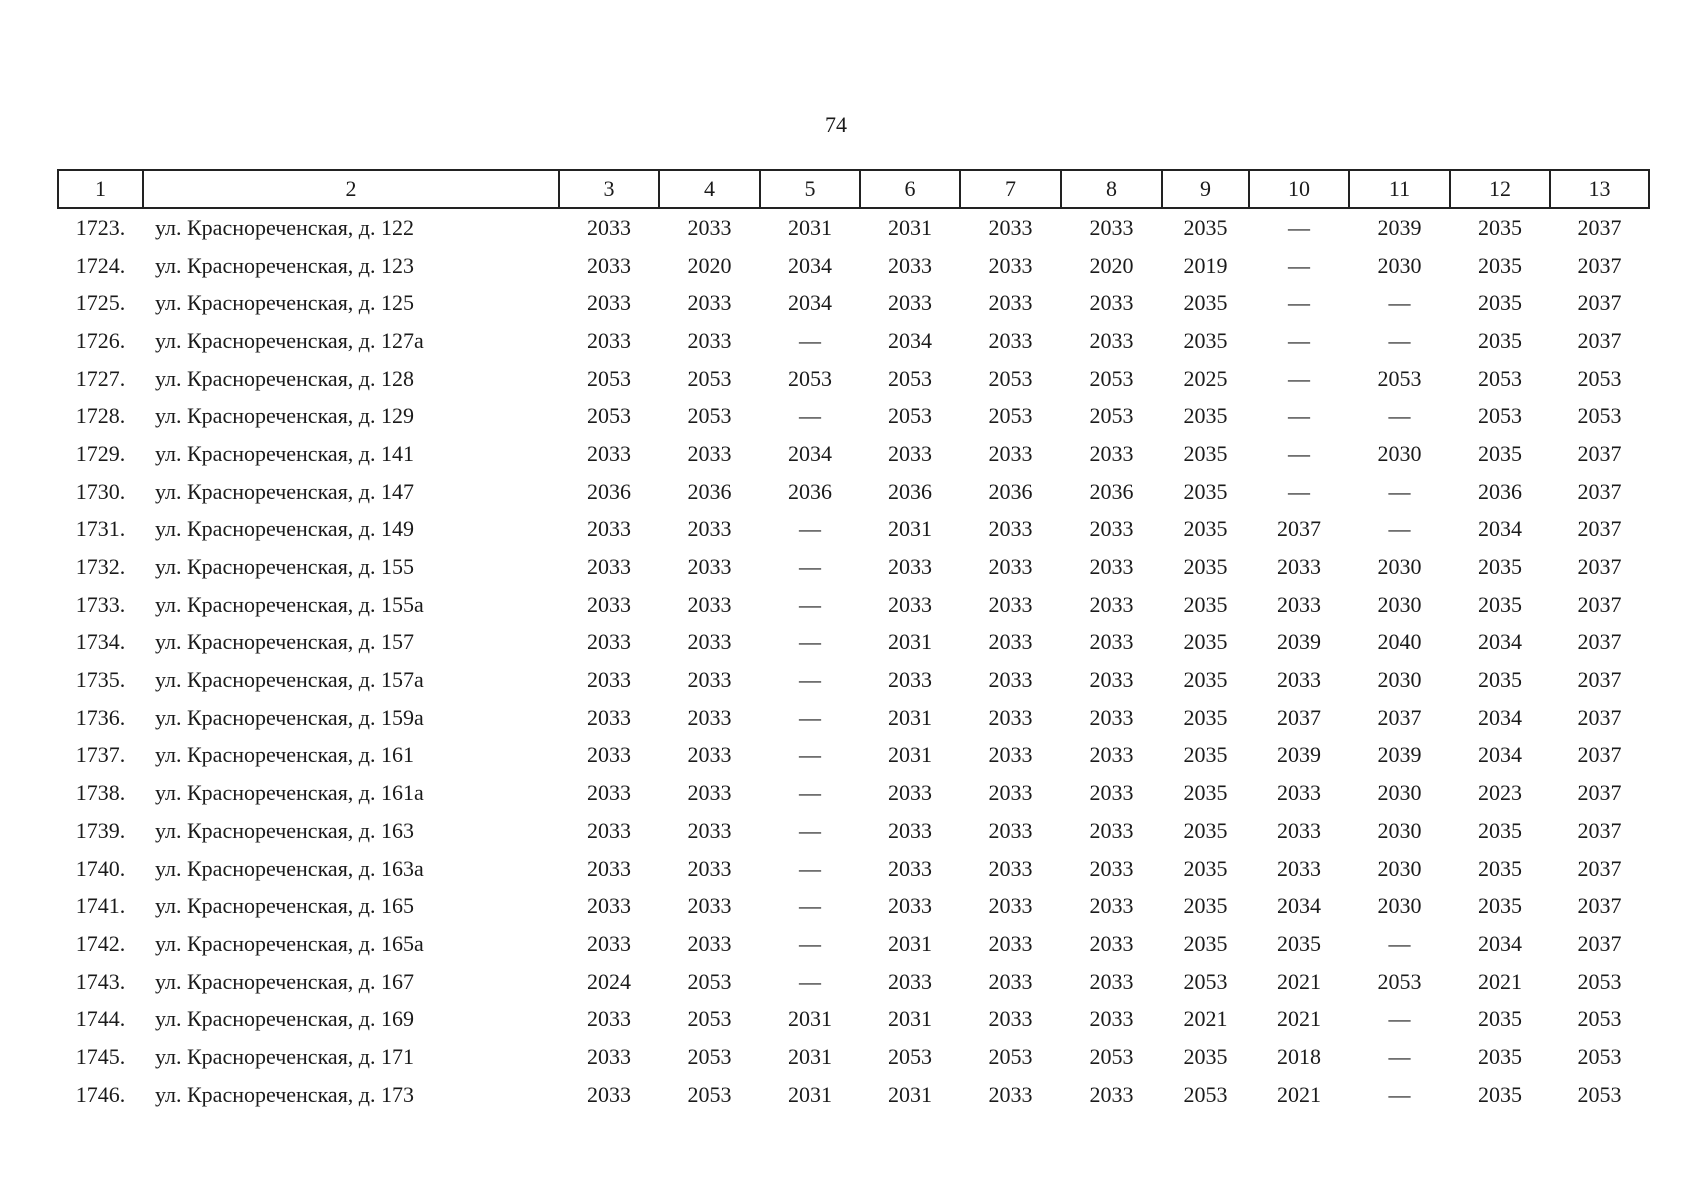 Image resolution: width=1701 pixels, height=1200 pixels. I want to click on address: ул. Краснореченская, д. 155а, so click(289, 604).